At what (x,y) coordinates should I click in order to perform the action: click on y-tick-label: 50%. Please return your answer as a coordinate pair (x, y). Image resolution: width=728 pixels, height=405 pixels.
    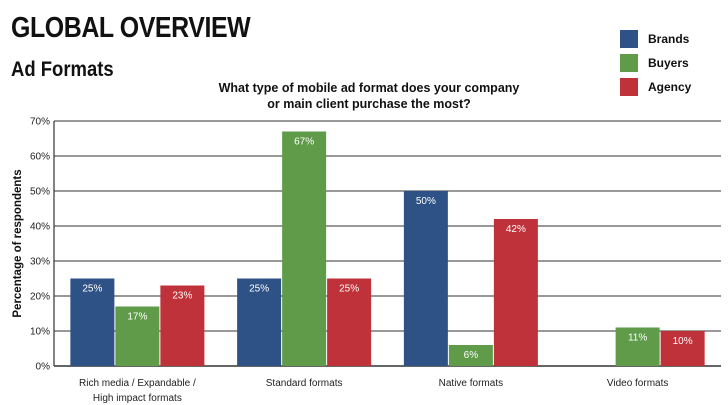
    Looking at the image, I should click on (40, 192).